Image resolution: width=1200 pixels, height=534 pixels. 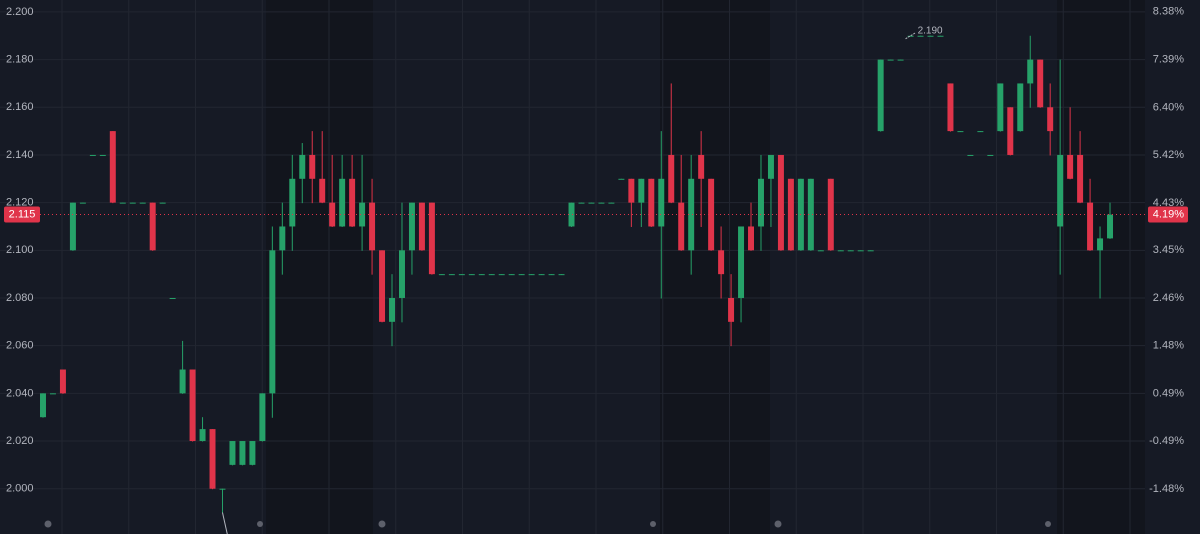 I want to click on last-price-label: 2.115, so click(x=22, y=214).